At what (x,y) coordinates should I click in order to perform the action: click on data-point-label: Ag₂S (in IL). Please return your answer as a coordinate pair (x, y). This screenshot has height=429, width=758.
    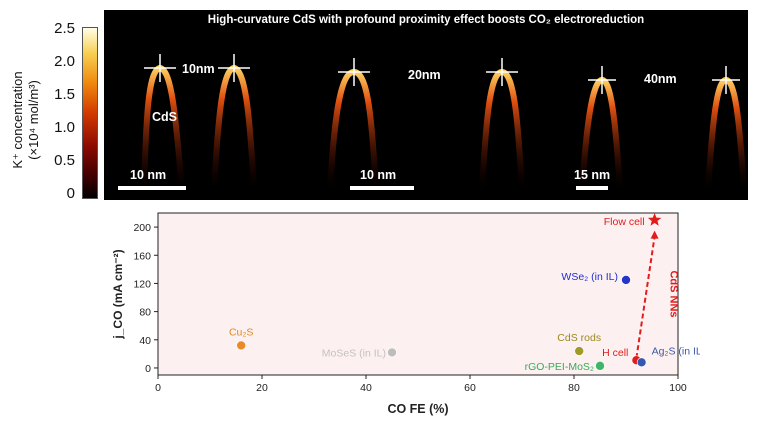
    Looking at the image, I should click on (676, 351).